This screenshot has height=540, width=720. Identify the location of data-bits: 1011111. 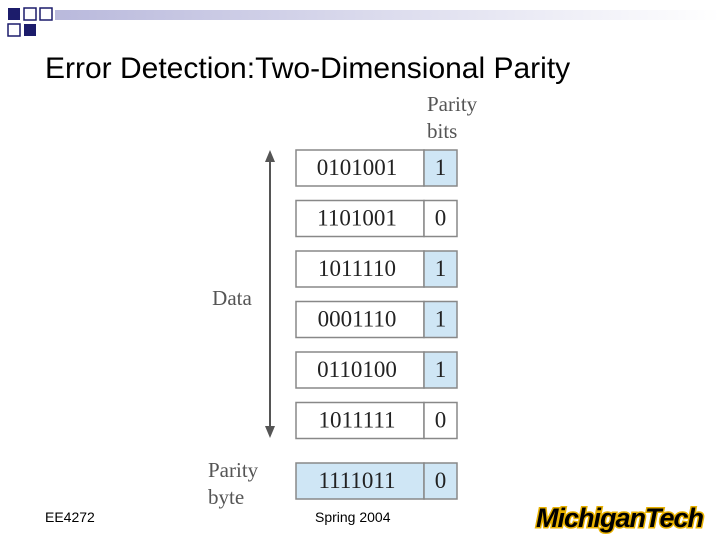
(356, 420).